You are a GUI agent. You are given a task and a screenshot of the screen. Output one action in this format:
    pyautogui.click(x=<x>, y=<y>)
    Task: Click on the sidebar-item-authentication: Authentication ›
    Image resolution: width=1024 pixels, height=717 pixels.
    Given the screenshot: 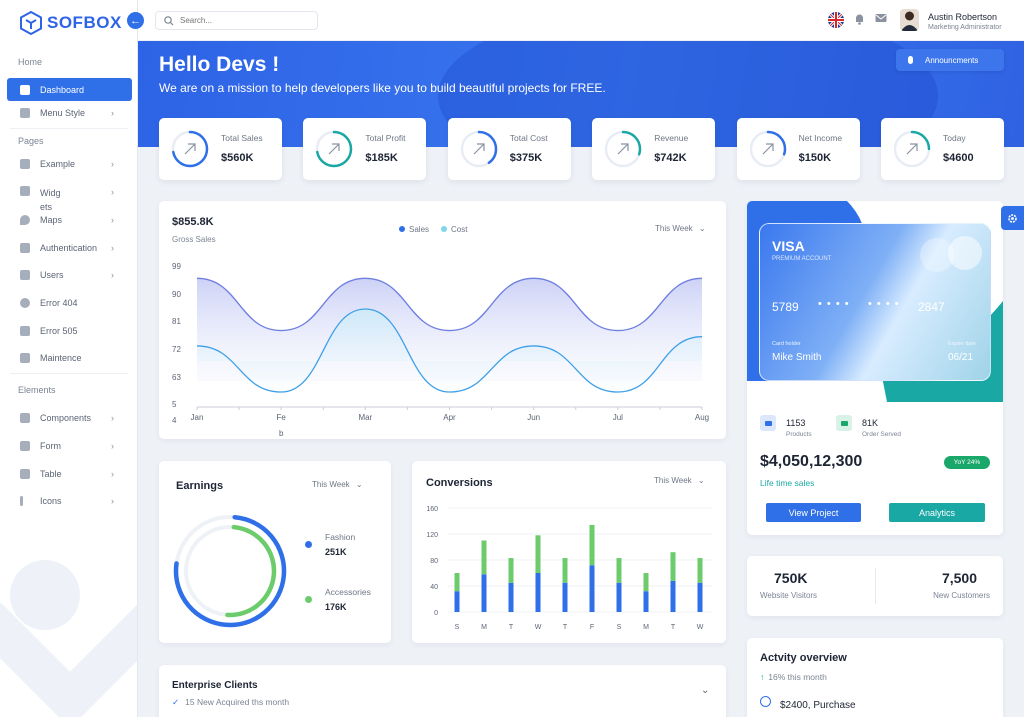 What is the action you would take?
    pyautogui.click(x=69, y=247)
    